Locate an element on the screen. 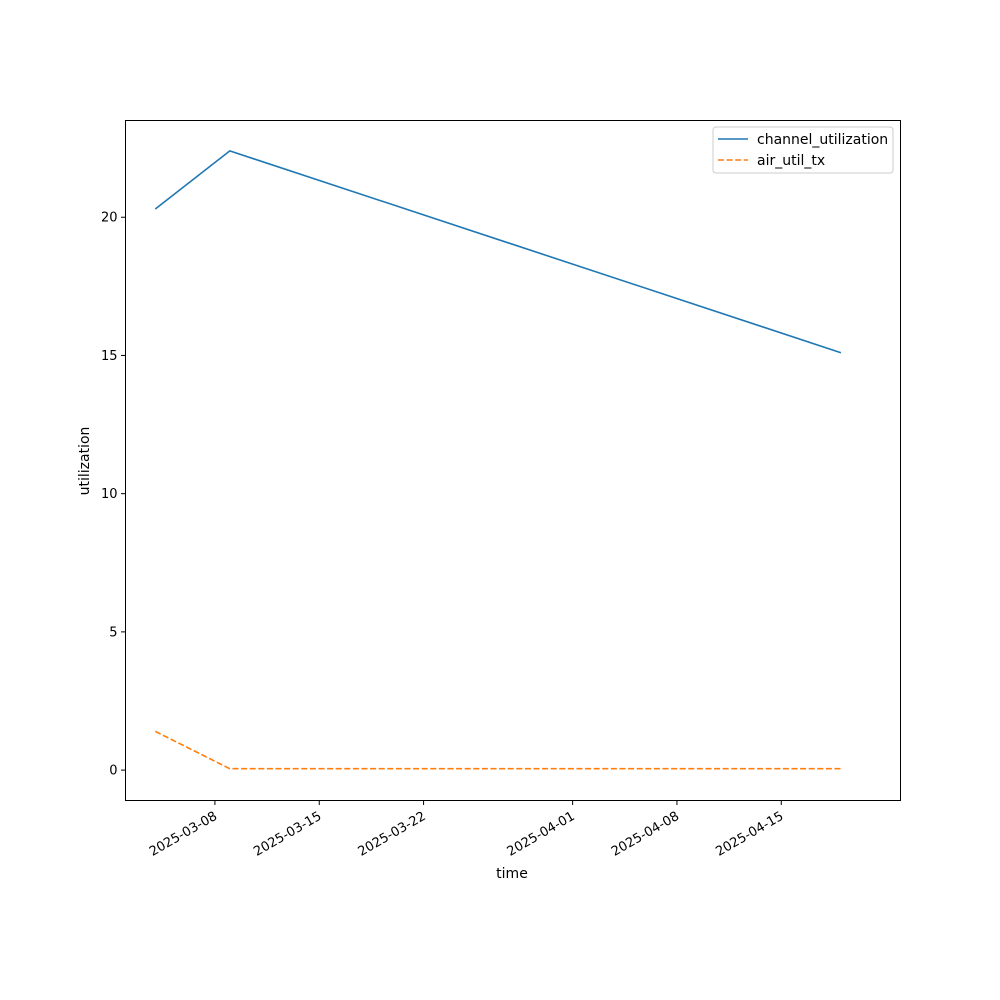 This screenshot has height=1000, width=1000. y-tick-label: 20 is located at coordinates (109, 218).